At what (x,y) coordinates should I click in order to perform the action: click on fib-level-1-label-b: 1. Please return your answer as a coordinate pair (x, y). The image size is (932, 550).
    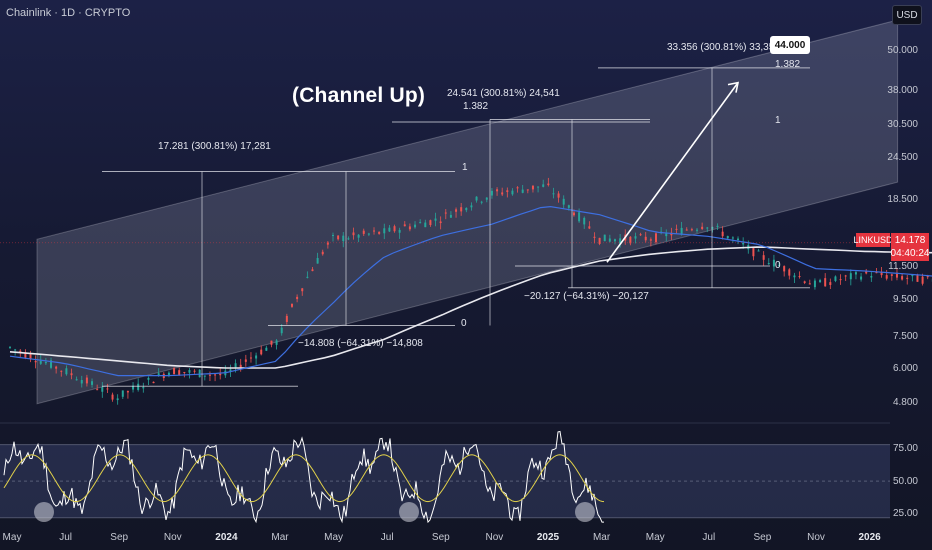
    Looking at the image, I should click on (778, 120).